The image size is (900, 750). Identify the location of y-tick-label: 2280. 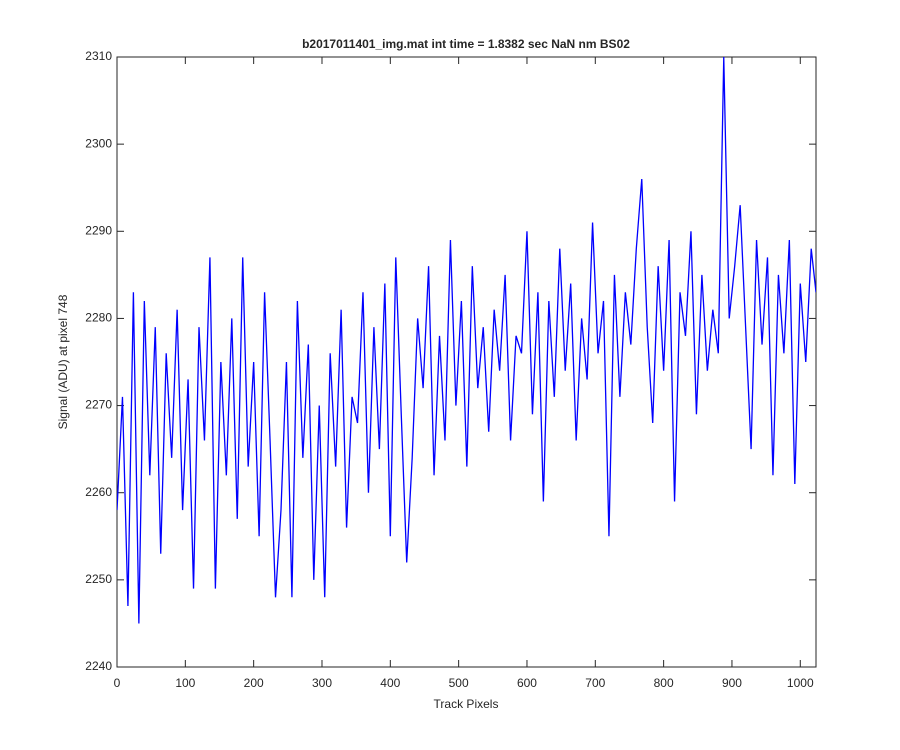
(98, 318).